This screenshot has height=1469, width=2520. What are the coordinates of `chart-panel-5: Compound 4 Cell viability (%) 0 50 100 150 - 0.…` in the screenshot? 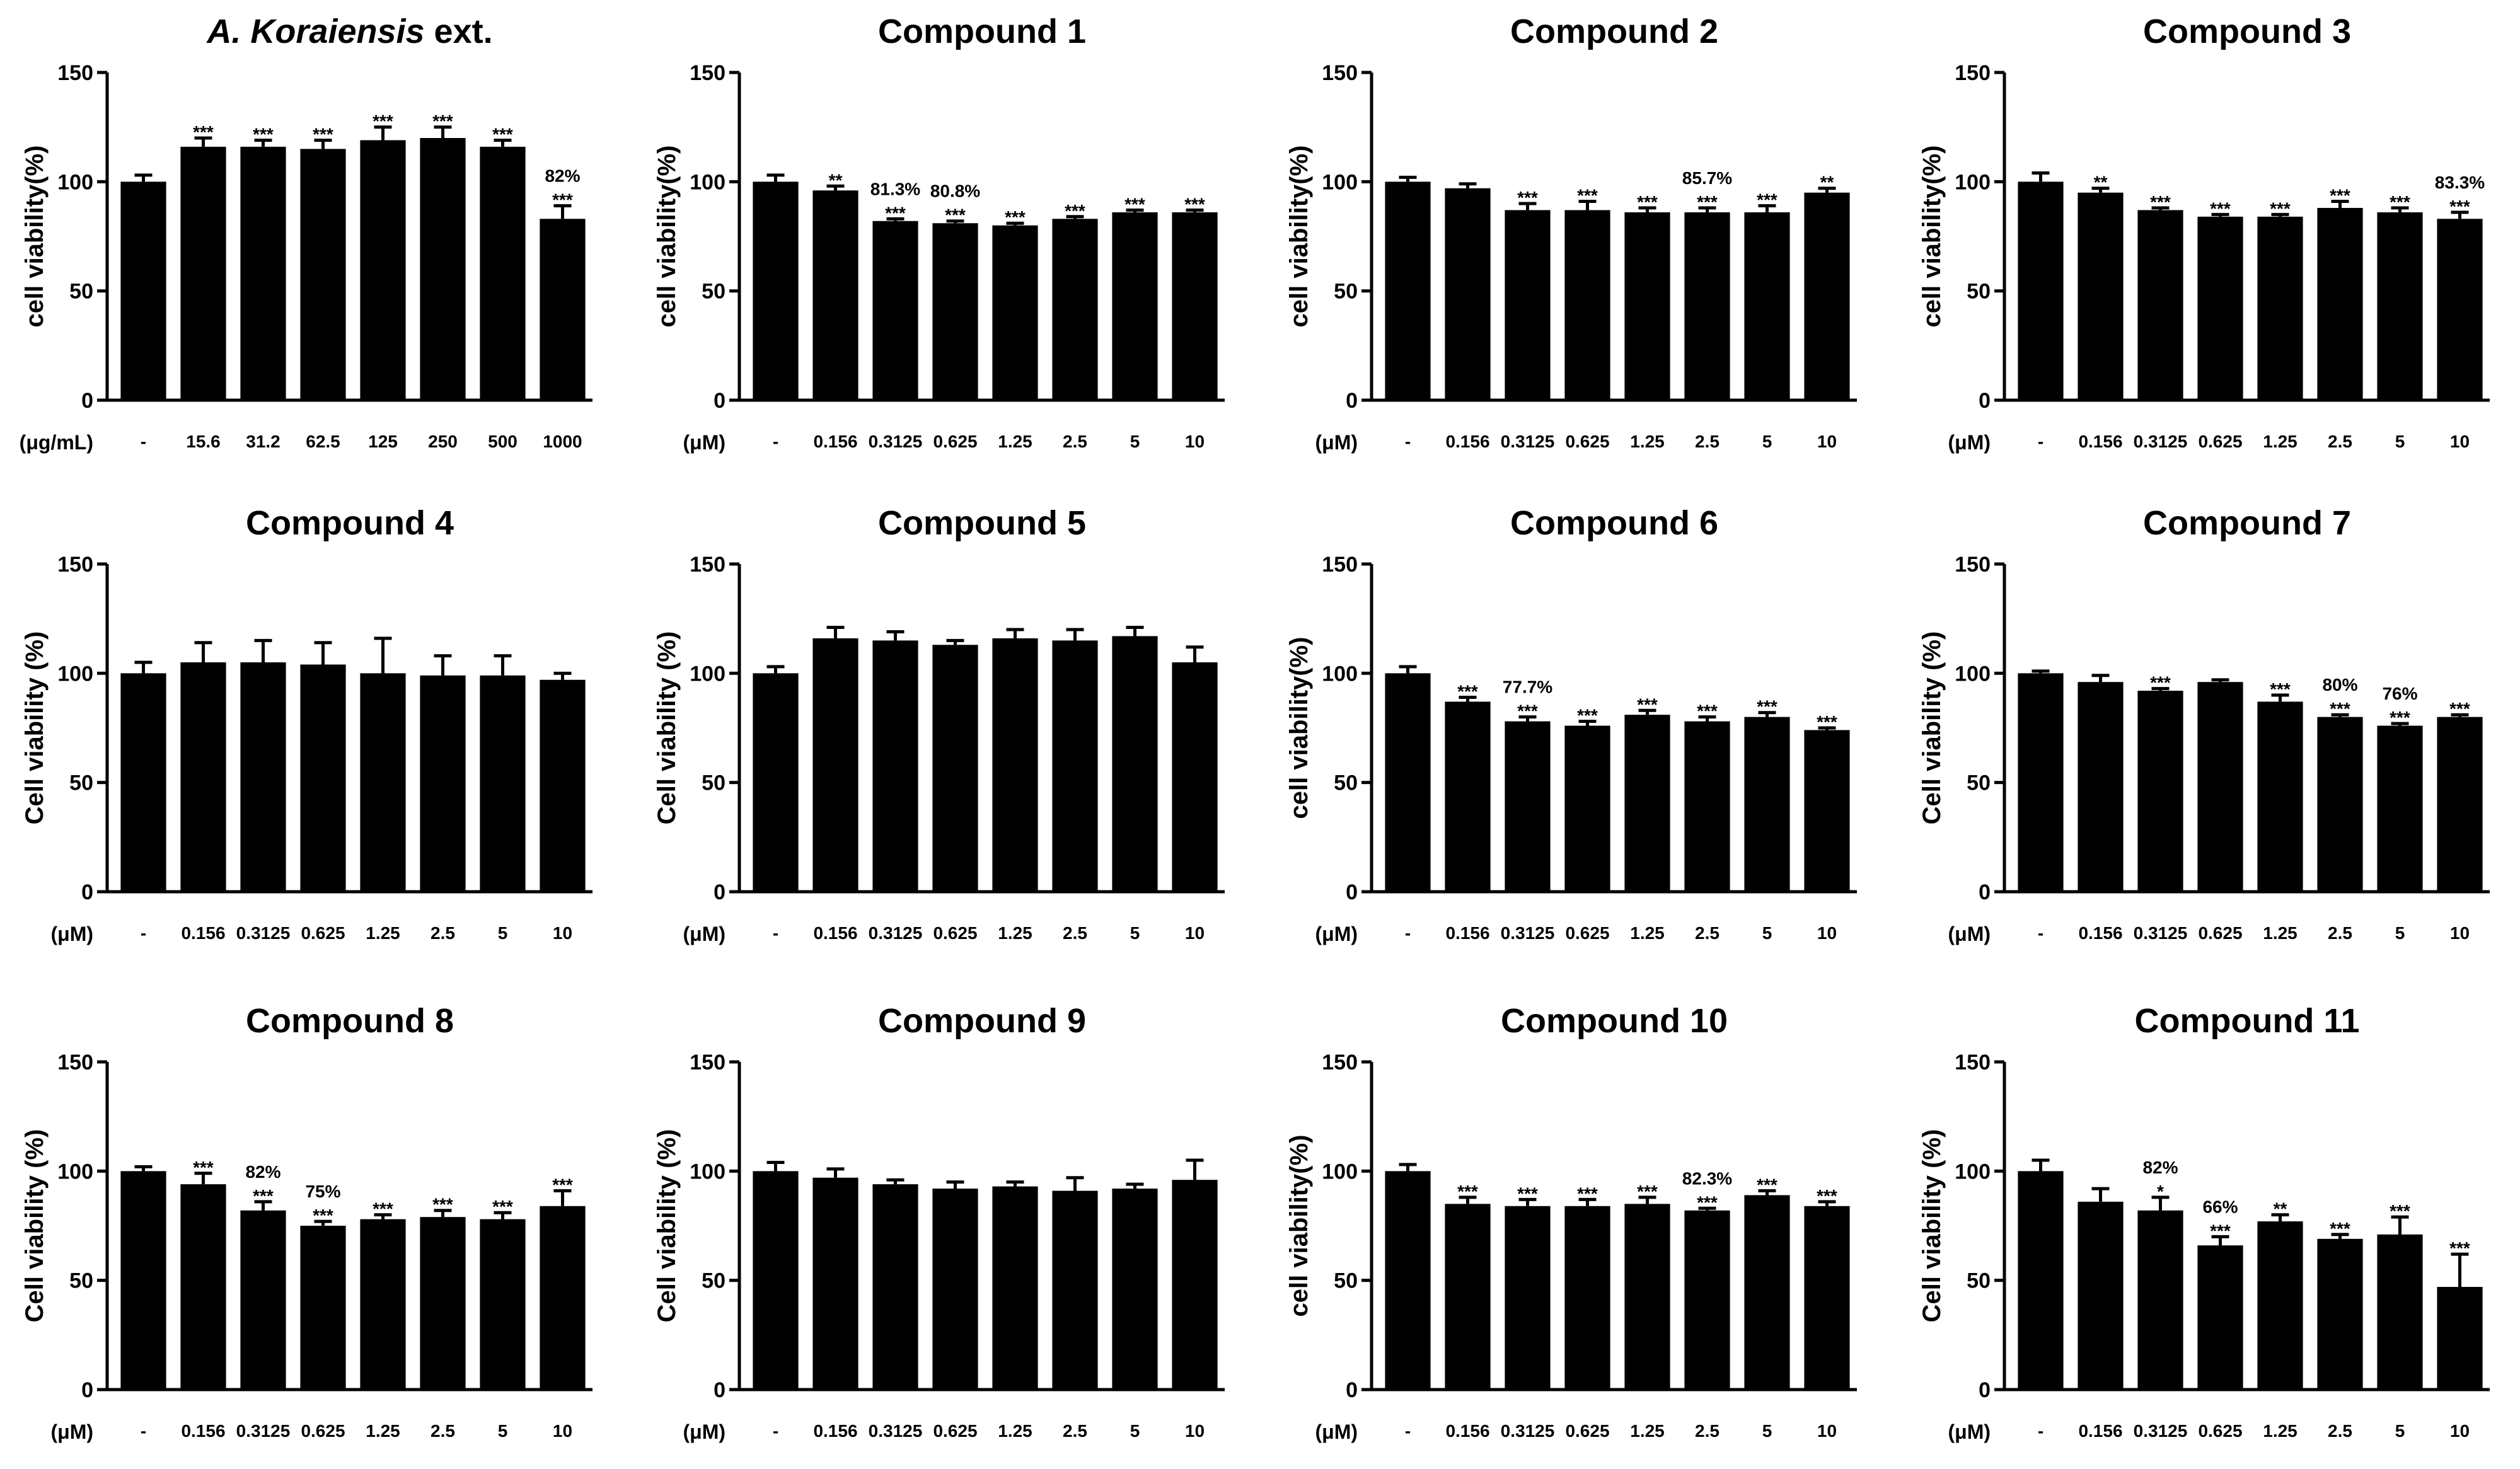 It's located at (306, 724).